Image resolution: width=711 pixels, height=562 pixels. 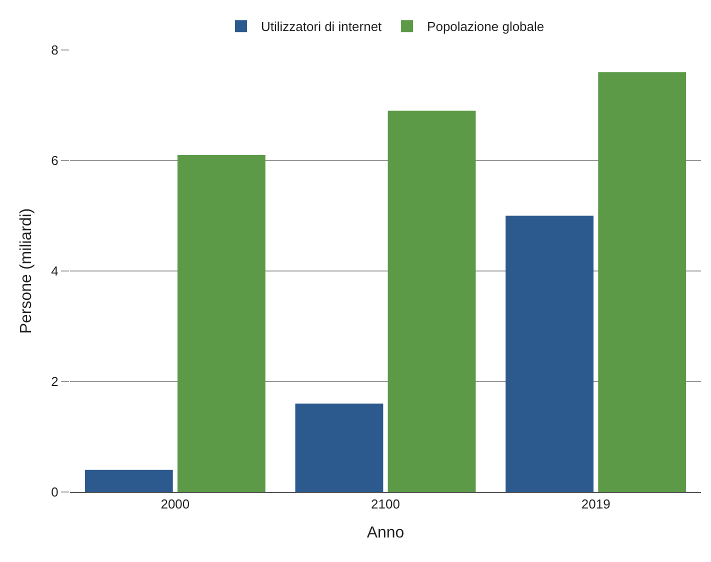 What do you see at coordinates (485, 26) in the screenshot?
I see `legend-label: Popolazione globale` at bounding box center [485, 26].